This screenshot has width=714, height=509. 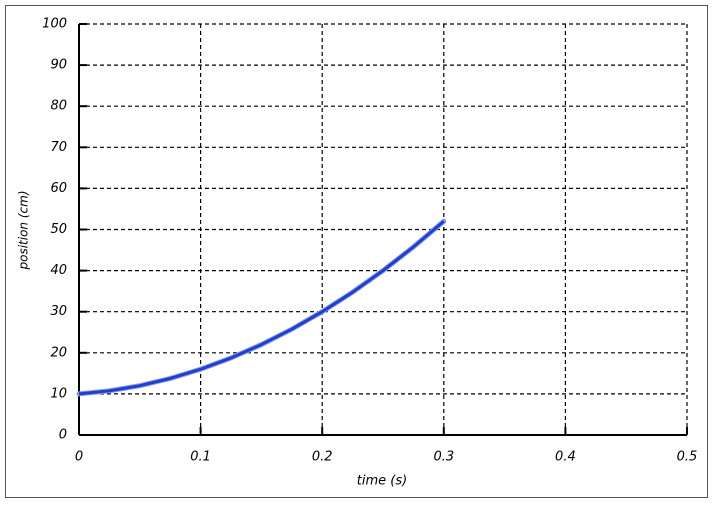 What do you see at coordinates (58, 147) in the screenshot?
I see `y-tick-label: 70` at bounding box center [58, 147].